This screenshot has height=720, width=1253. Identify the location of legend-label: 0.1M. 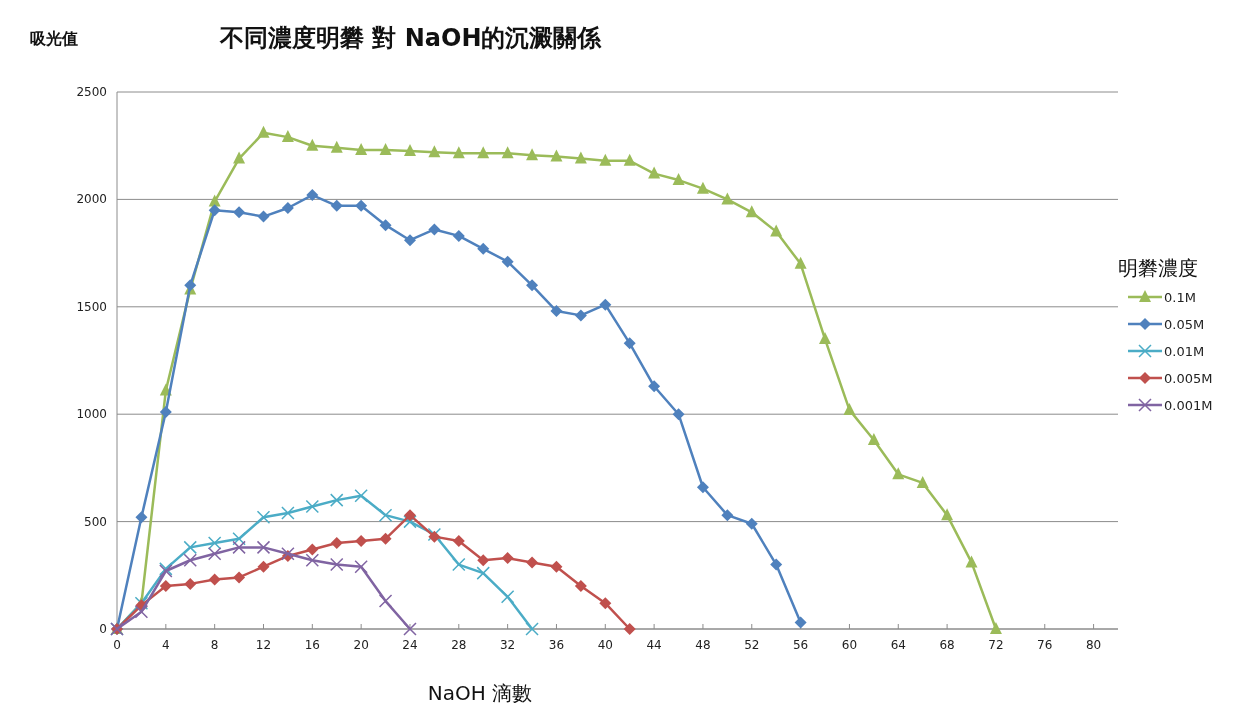
(1180, 297).